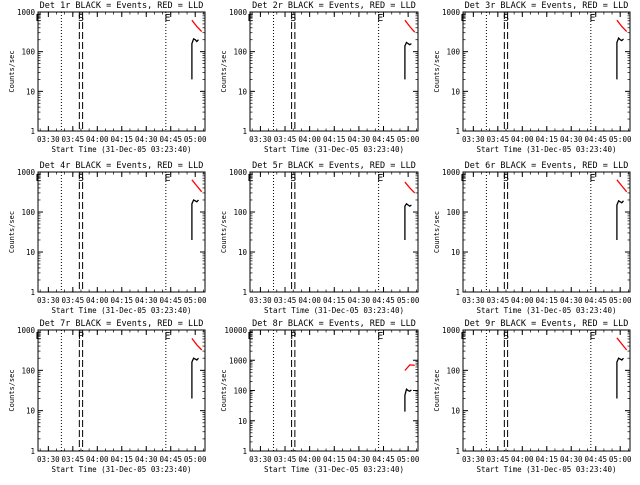 Image resolution: width=640 pixels, height=485 pixels. What do you see at coordinates (334, 6) in the screenshot?
I see `chart-title: Det 2r BLACK = Events, RED = LLD` at bounding box center [334, 6].